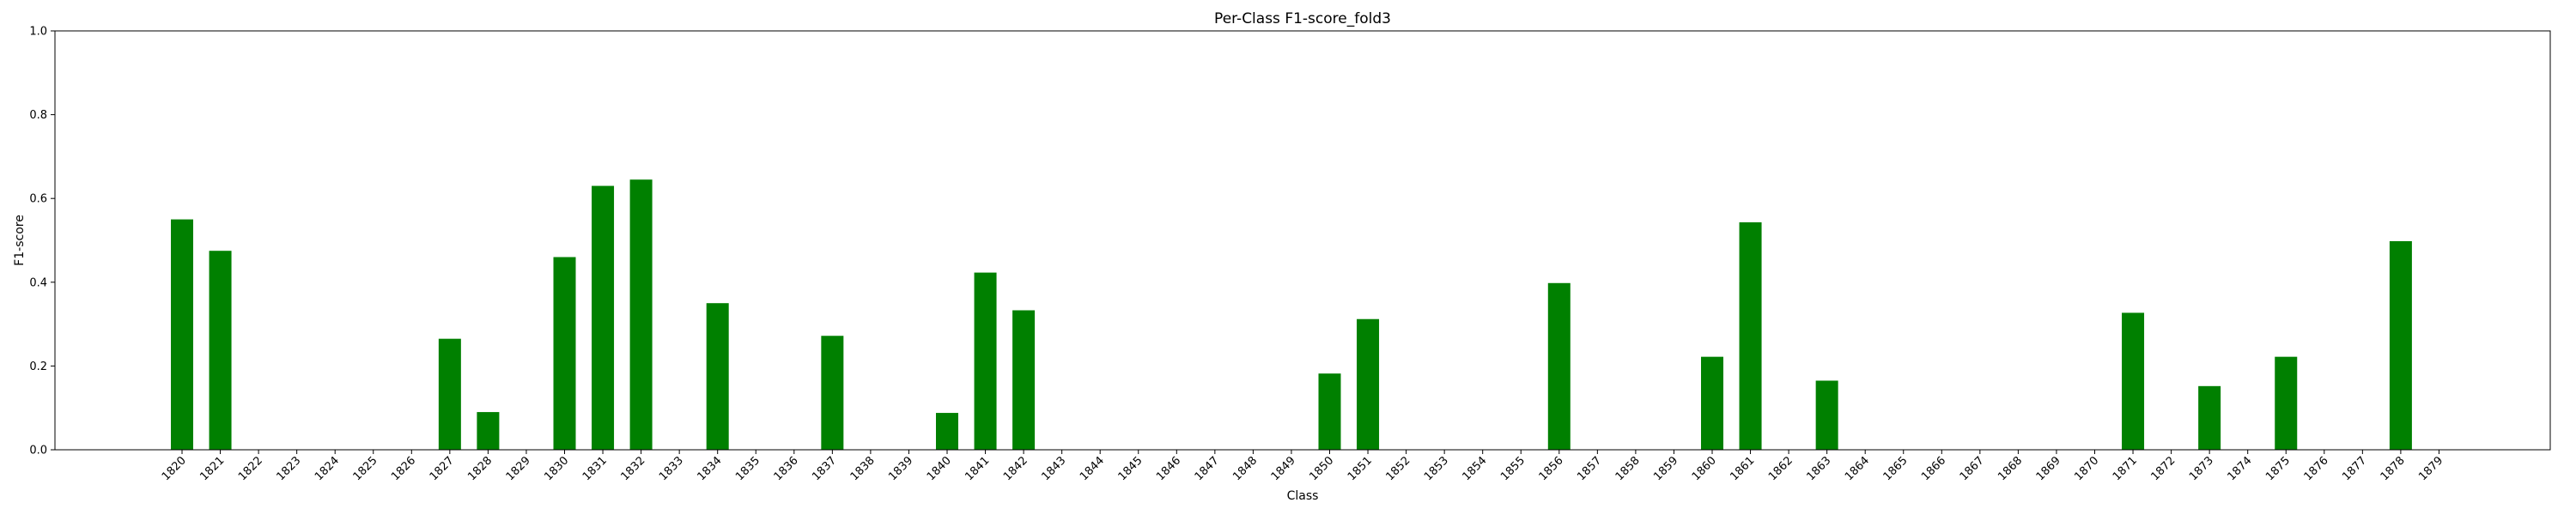 The image size is (2576, 515). What do you see at coordinates (1665, 468) in the screenshot?
I see `x-tick-label: 1859` at bounding box center [1665, 468].